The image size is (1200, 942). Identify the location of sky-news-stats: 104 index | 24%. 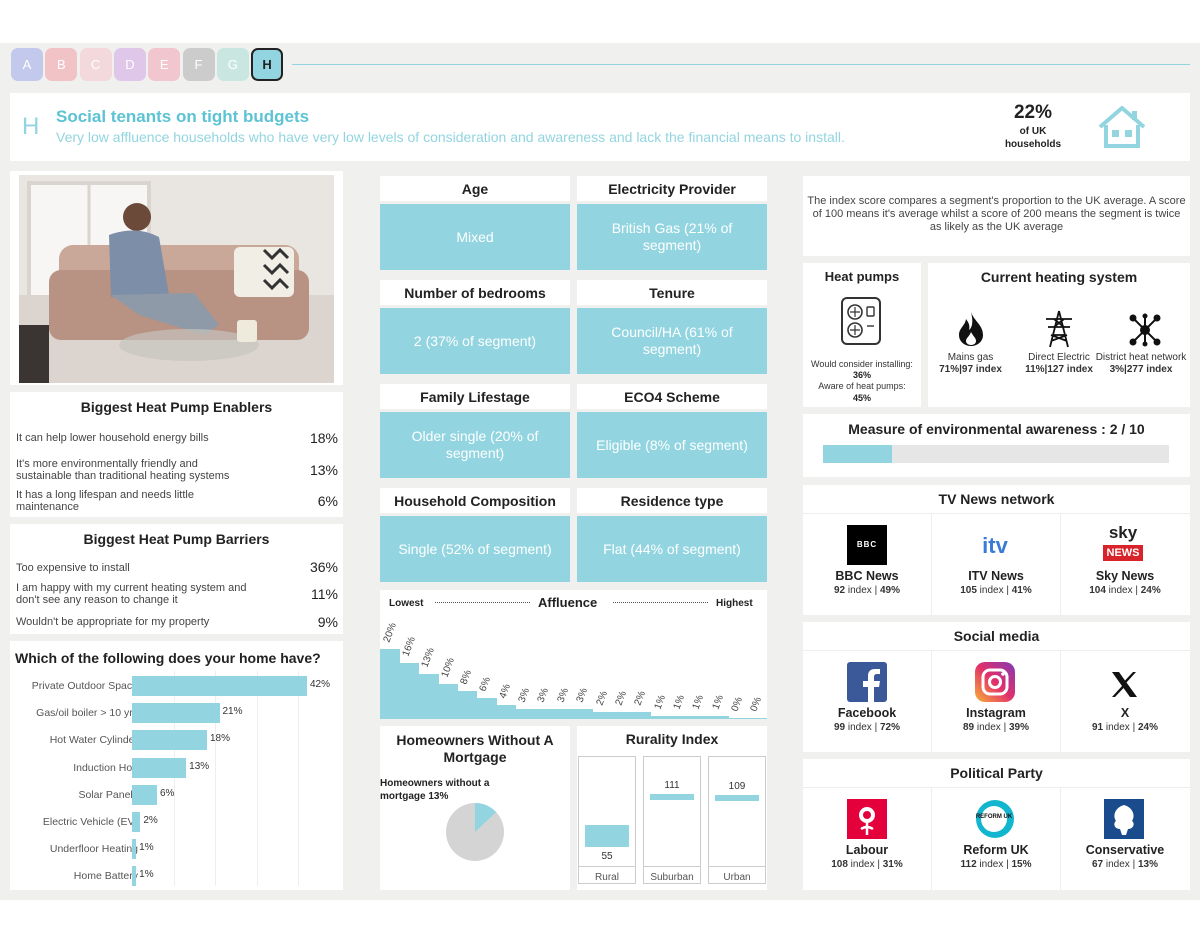
(1125, 590).